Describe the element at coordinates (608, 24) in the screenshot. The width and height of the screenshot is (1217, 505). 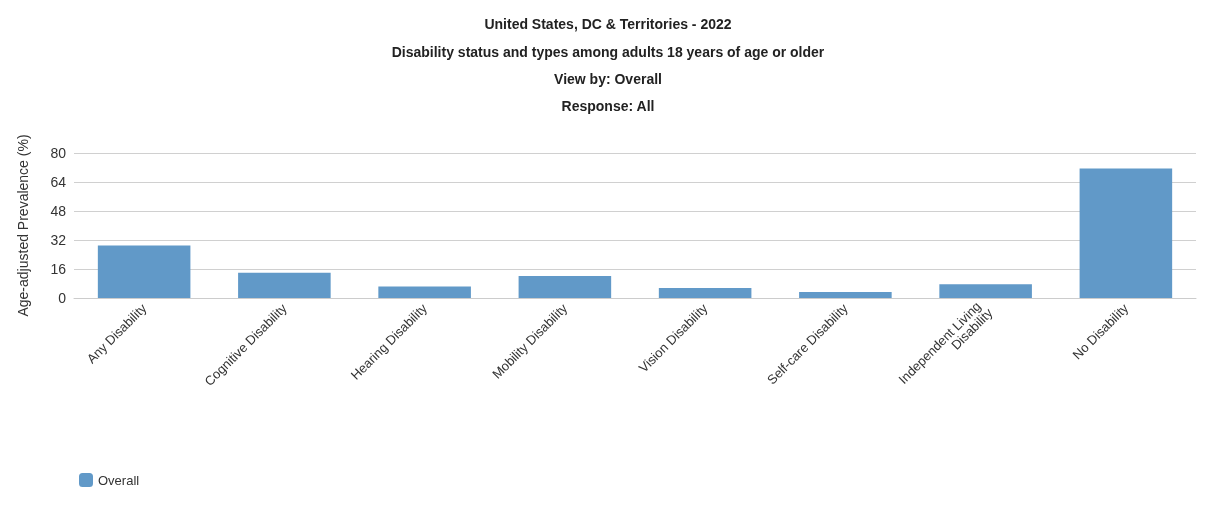
I see `chart-title: United States, DC & Territories - 2022` at that location.